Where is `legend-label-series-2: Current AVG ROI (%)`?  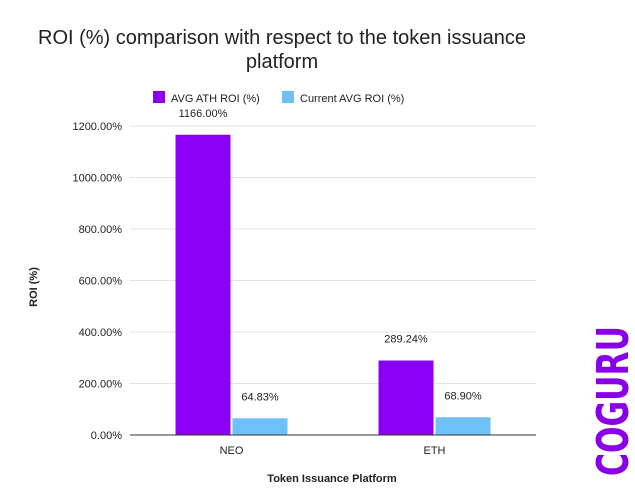 legend-label-series-2: Current AVG ROI (%) is located at coordinates (352, 99).